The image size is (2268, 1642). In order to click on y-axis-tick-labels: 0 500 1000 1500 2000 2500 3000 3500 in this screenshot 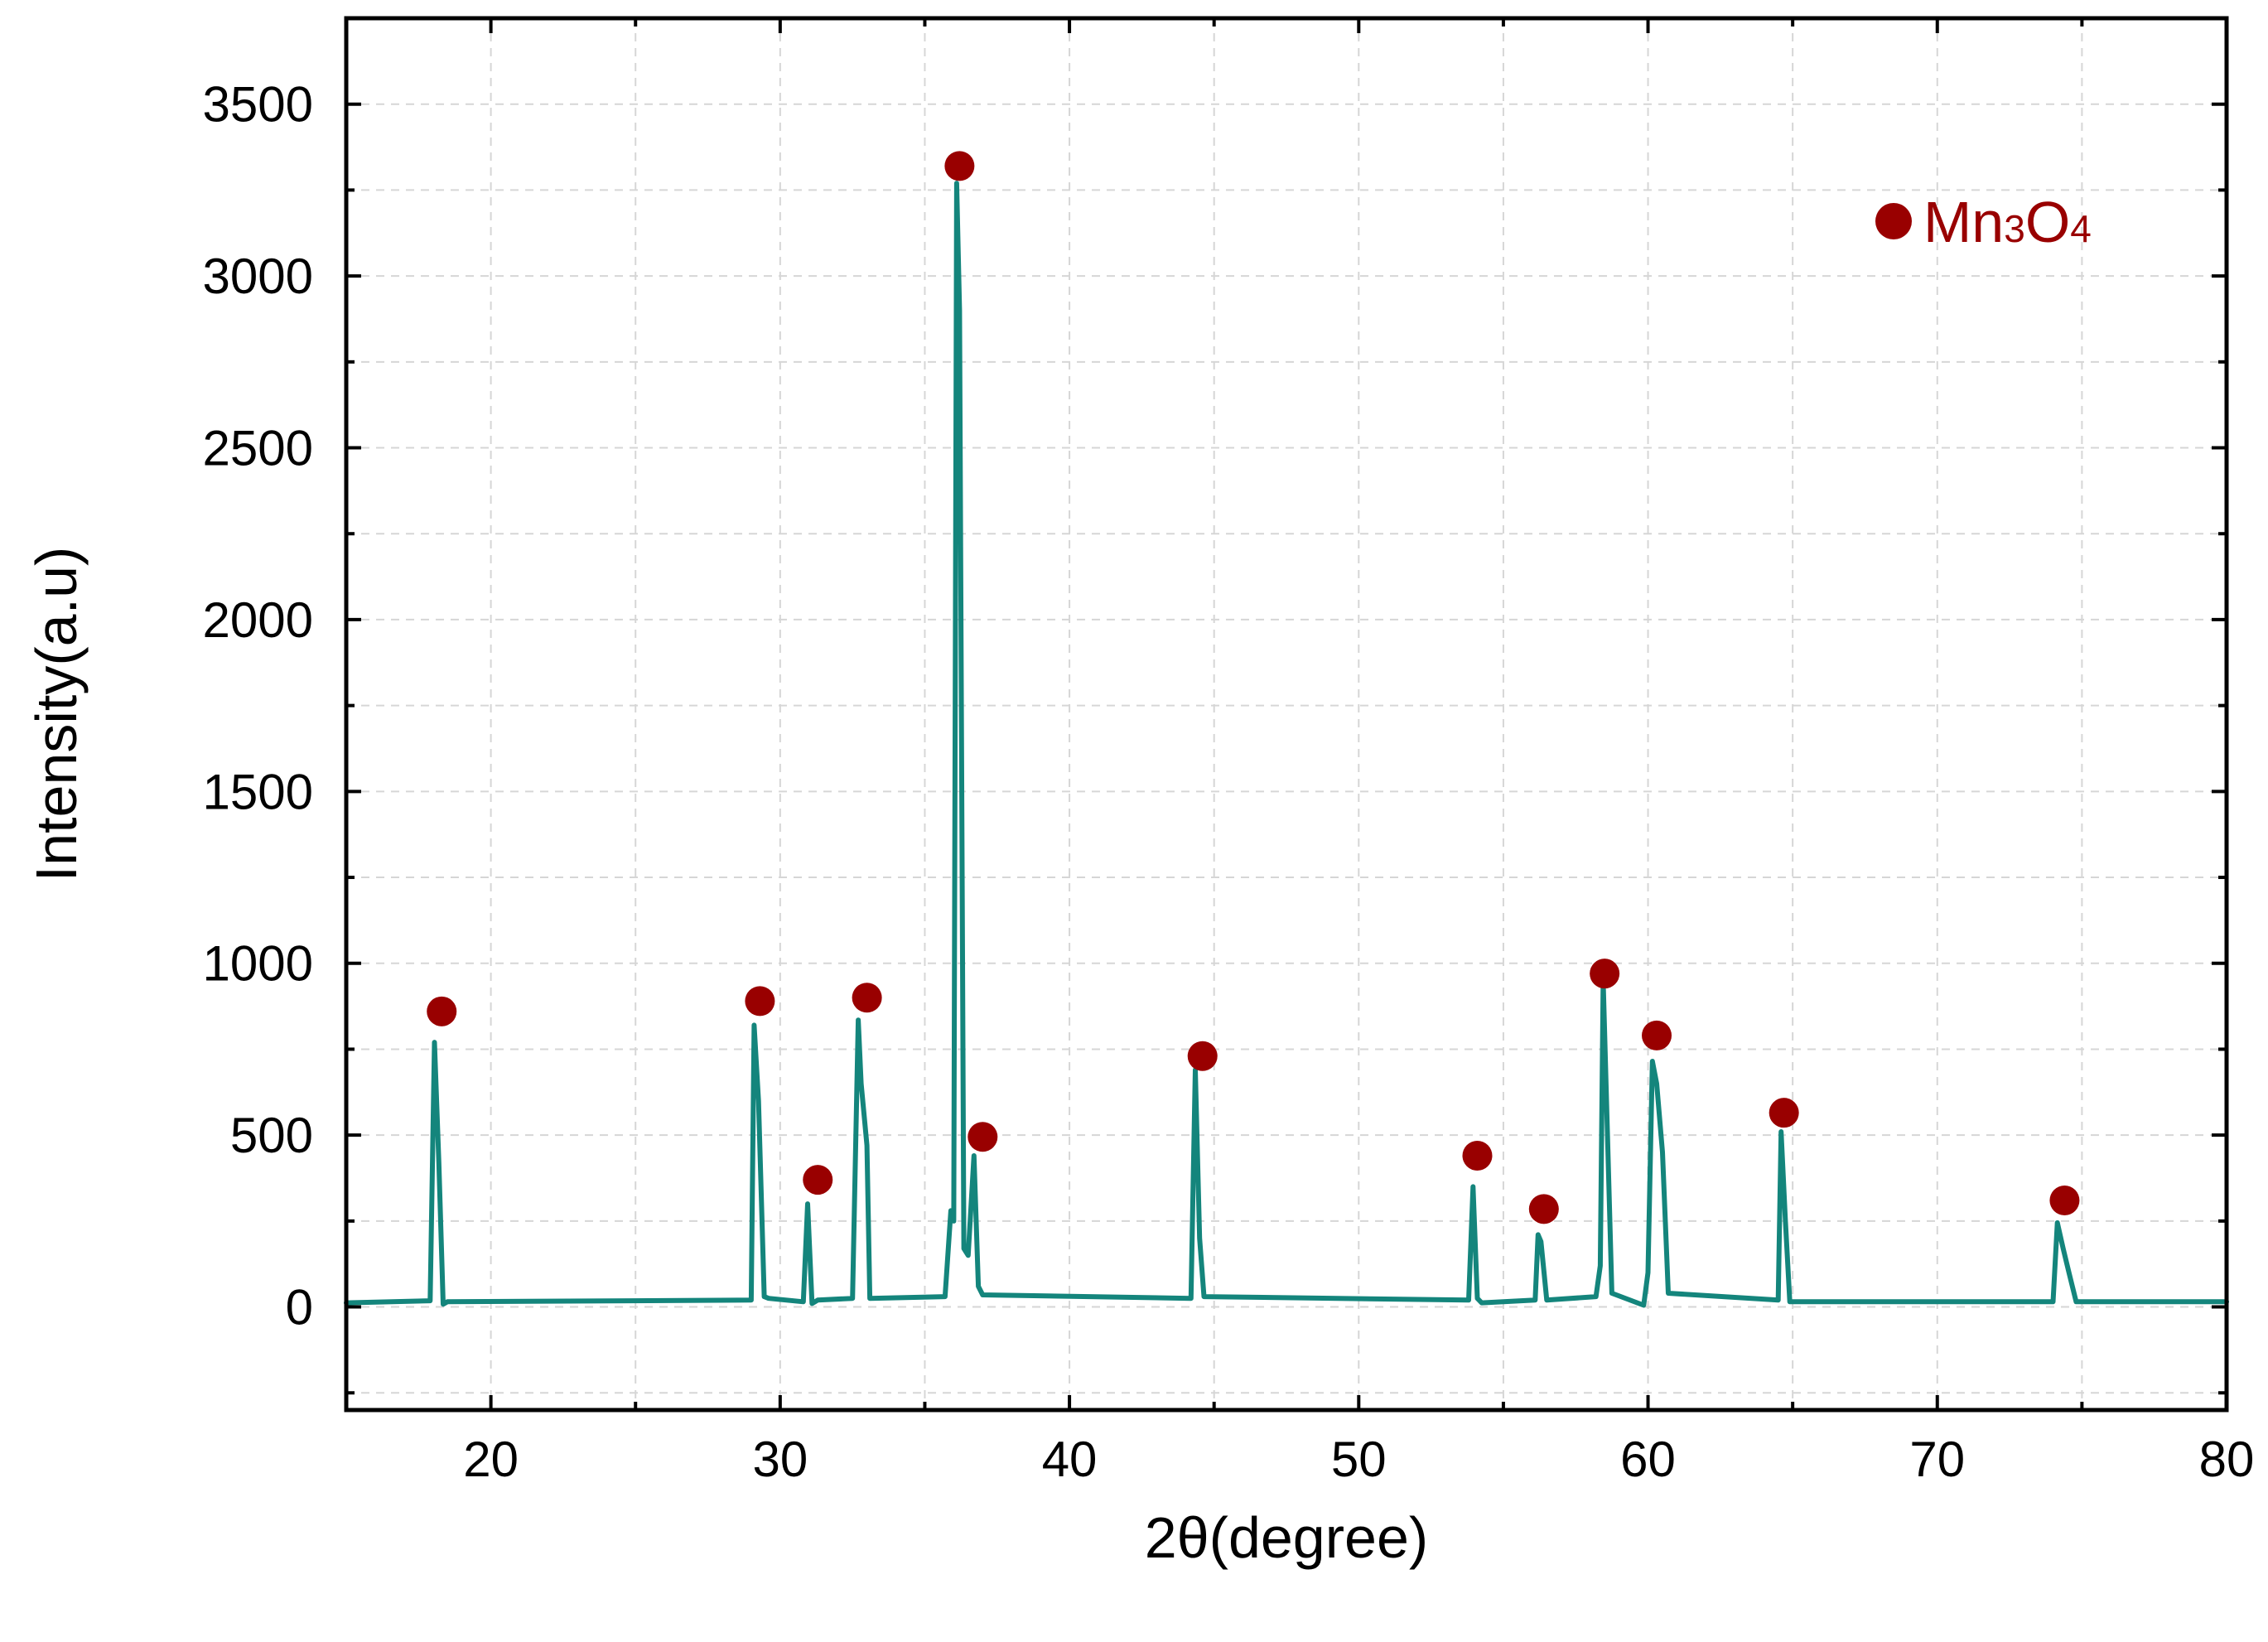, I will do `click(258, 706)`.